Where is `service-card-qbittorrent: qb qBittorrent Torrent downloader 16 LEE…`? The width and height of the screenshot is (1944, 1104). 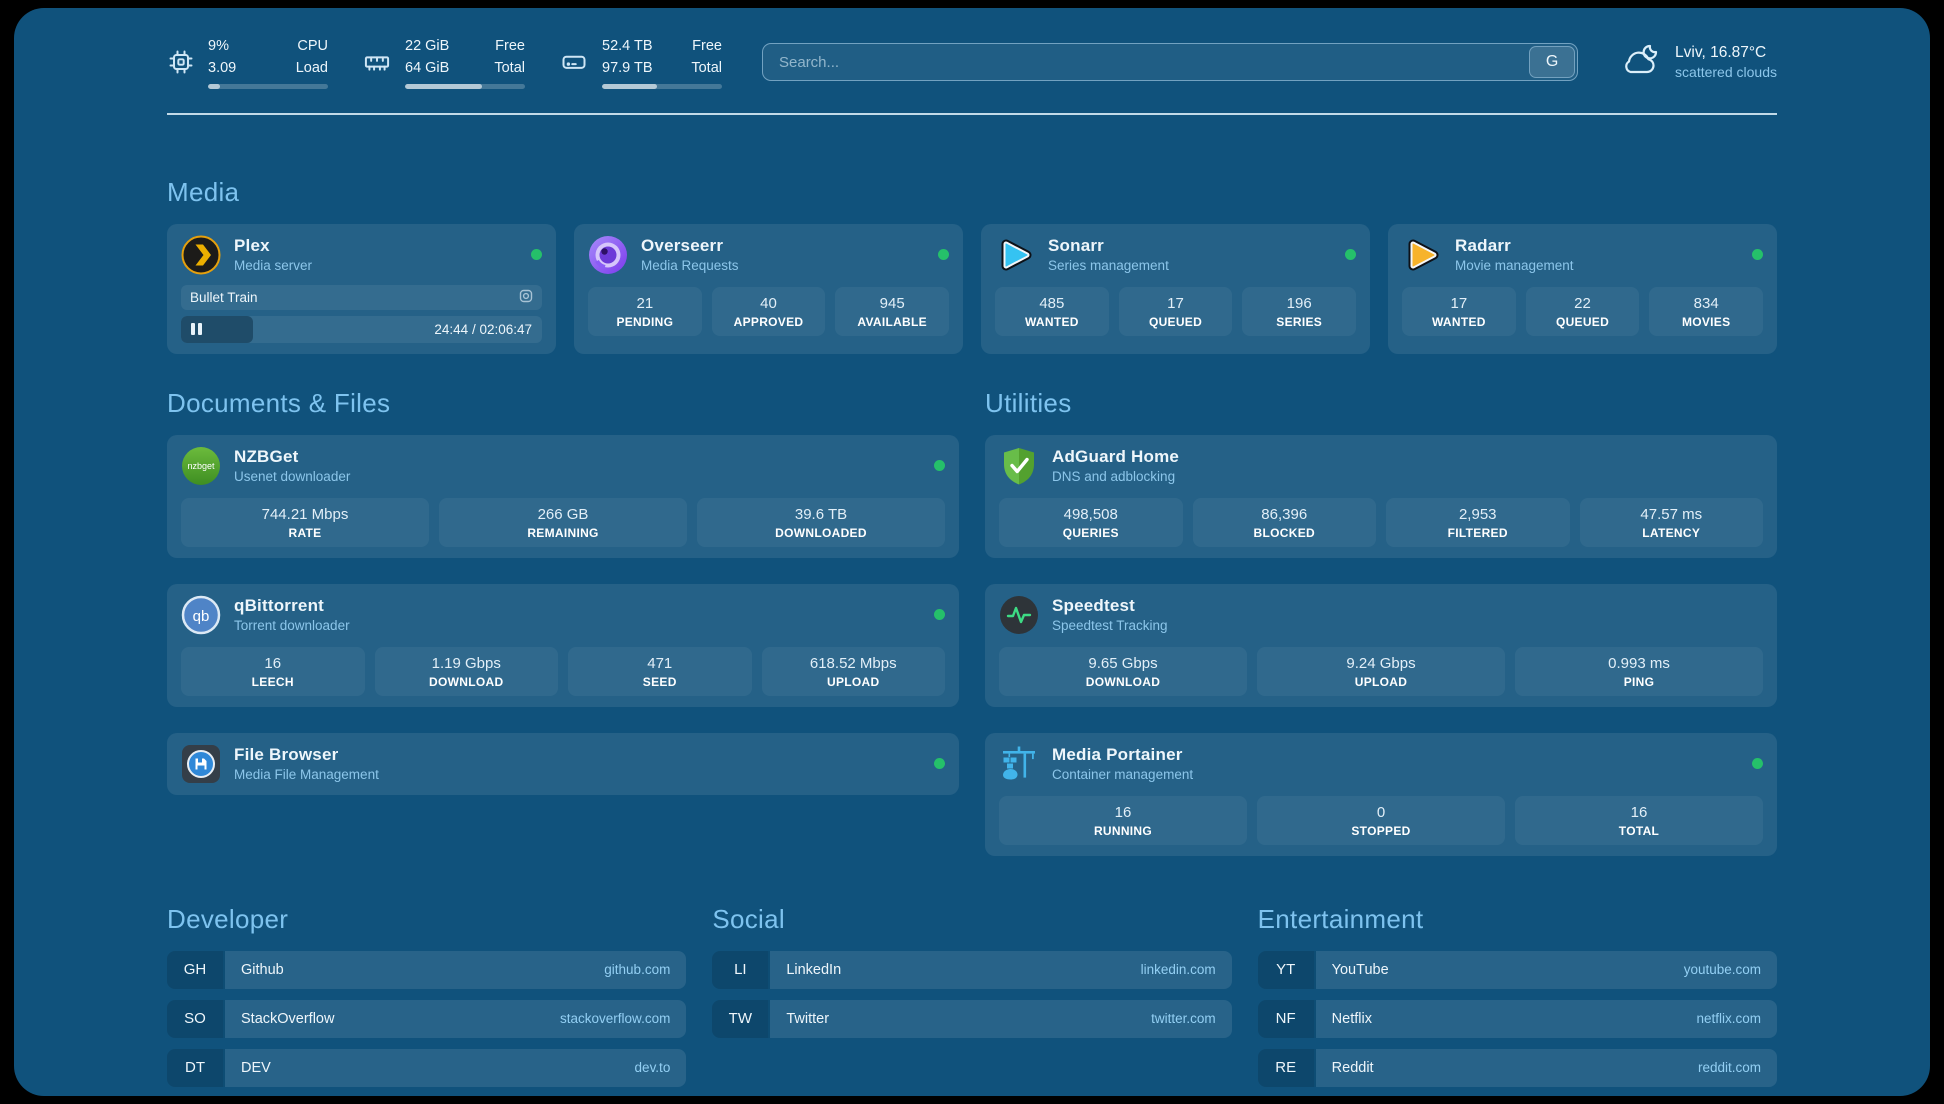 service-card-qbittorrent: qb qBittorrent Torrent downloader 16 LEE… is located at coordinates (563, 645).